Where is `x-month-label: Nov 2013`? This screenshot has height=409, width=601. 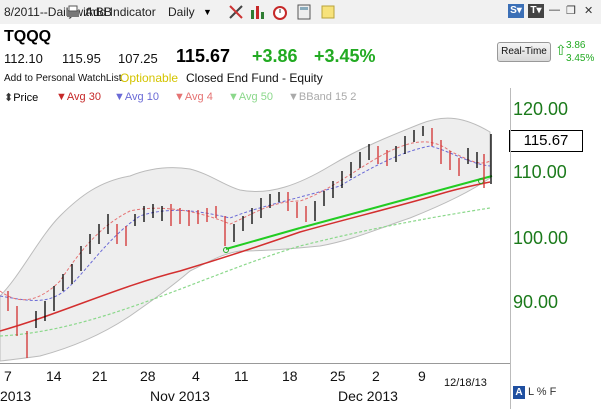 x-month-label: Nov 2013 is located at coordinates (180, 396).